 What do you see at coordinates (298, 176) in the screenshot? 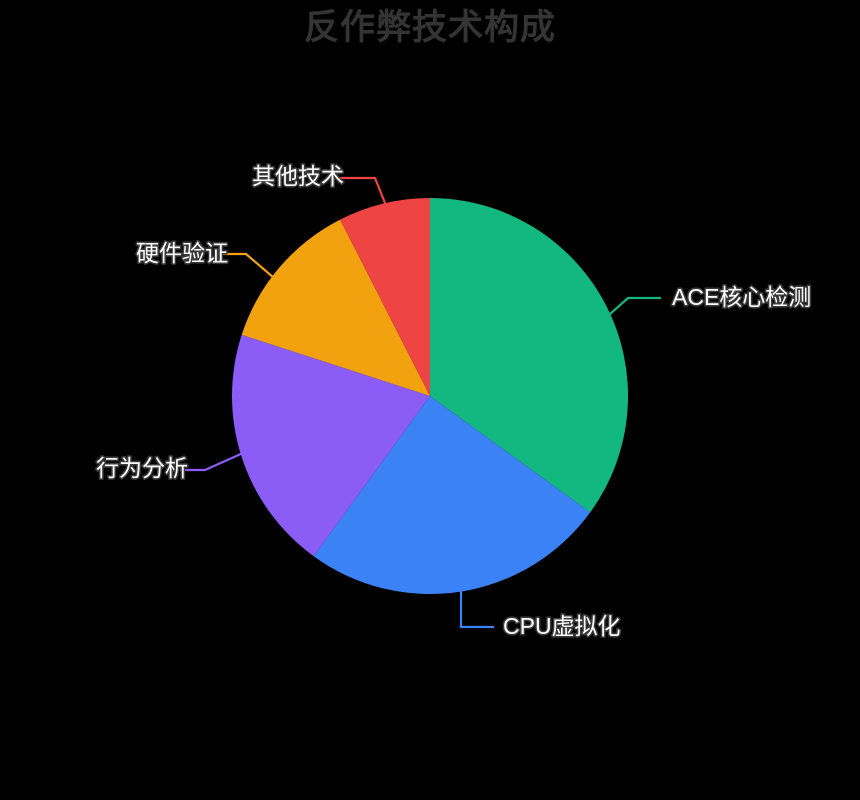
I see `slice-label: 其他技术` at bounding box center [298, 176].